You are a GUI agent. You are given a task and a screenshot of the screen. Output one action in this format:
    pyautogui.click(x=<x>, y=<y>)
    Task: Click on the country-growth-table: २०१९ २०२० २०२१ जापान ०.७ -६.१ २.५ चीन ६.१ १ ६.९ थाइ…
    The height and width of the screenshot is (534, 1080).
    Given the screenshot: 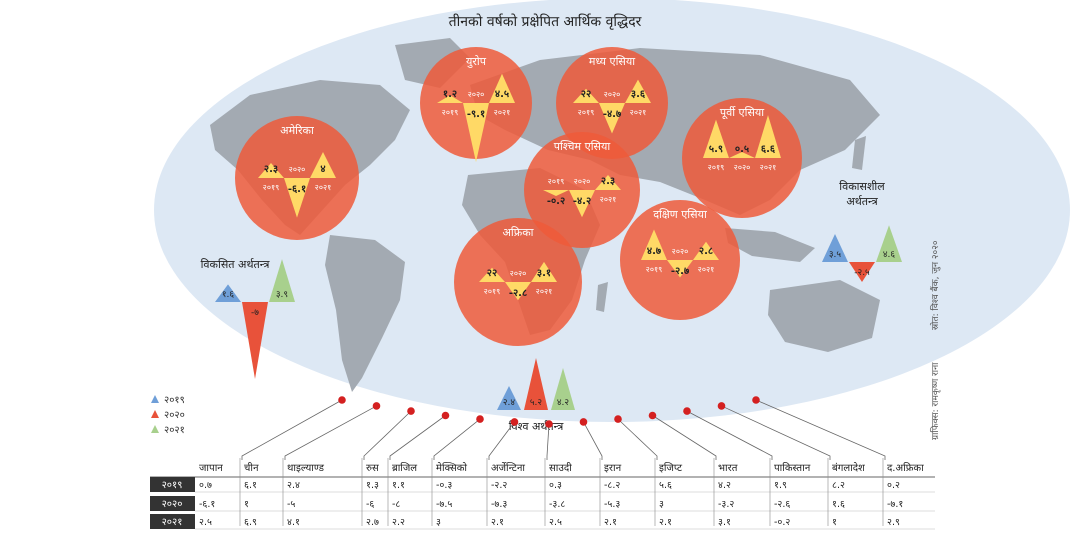 What is the action you would take?
    pyautogui.click(x=542, y=494)
    